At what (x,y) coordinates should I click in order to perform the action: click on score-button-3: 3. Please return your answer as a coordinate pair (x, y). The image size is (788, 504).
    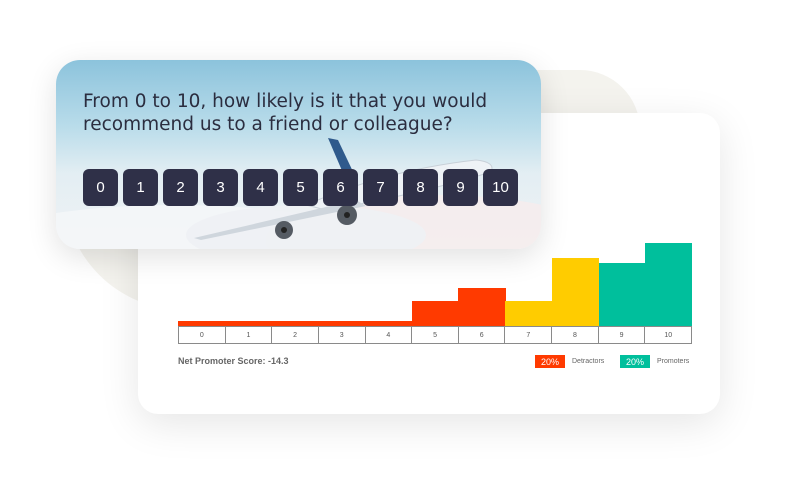
    Looking at the image, I should click on (220, 187).